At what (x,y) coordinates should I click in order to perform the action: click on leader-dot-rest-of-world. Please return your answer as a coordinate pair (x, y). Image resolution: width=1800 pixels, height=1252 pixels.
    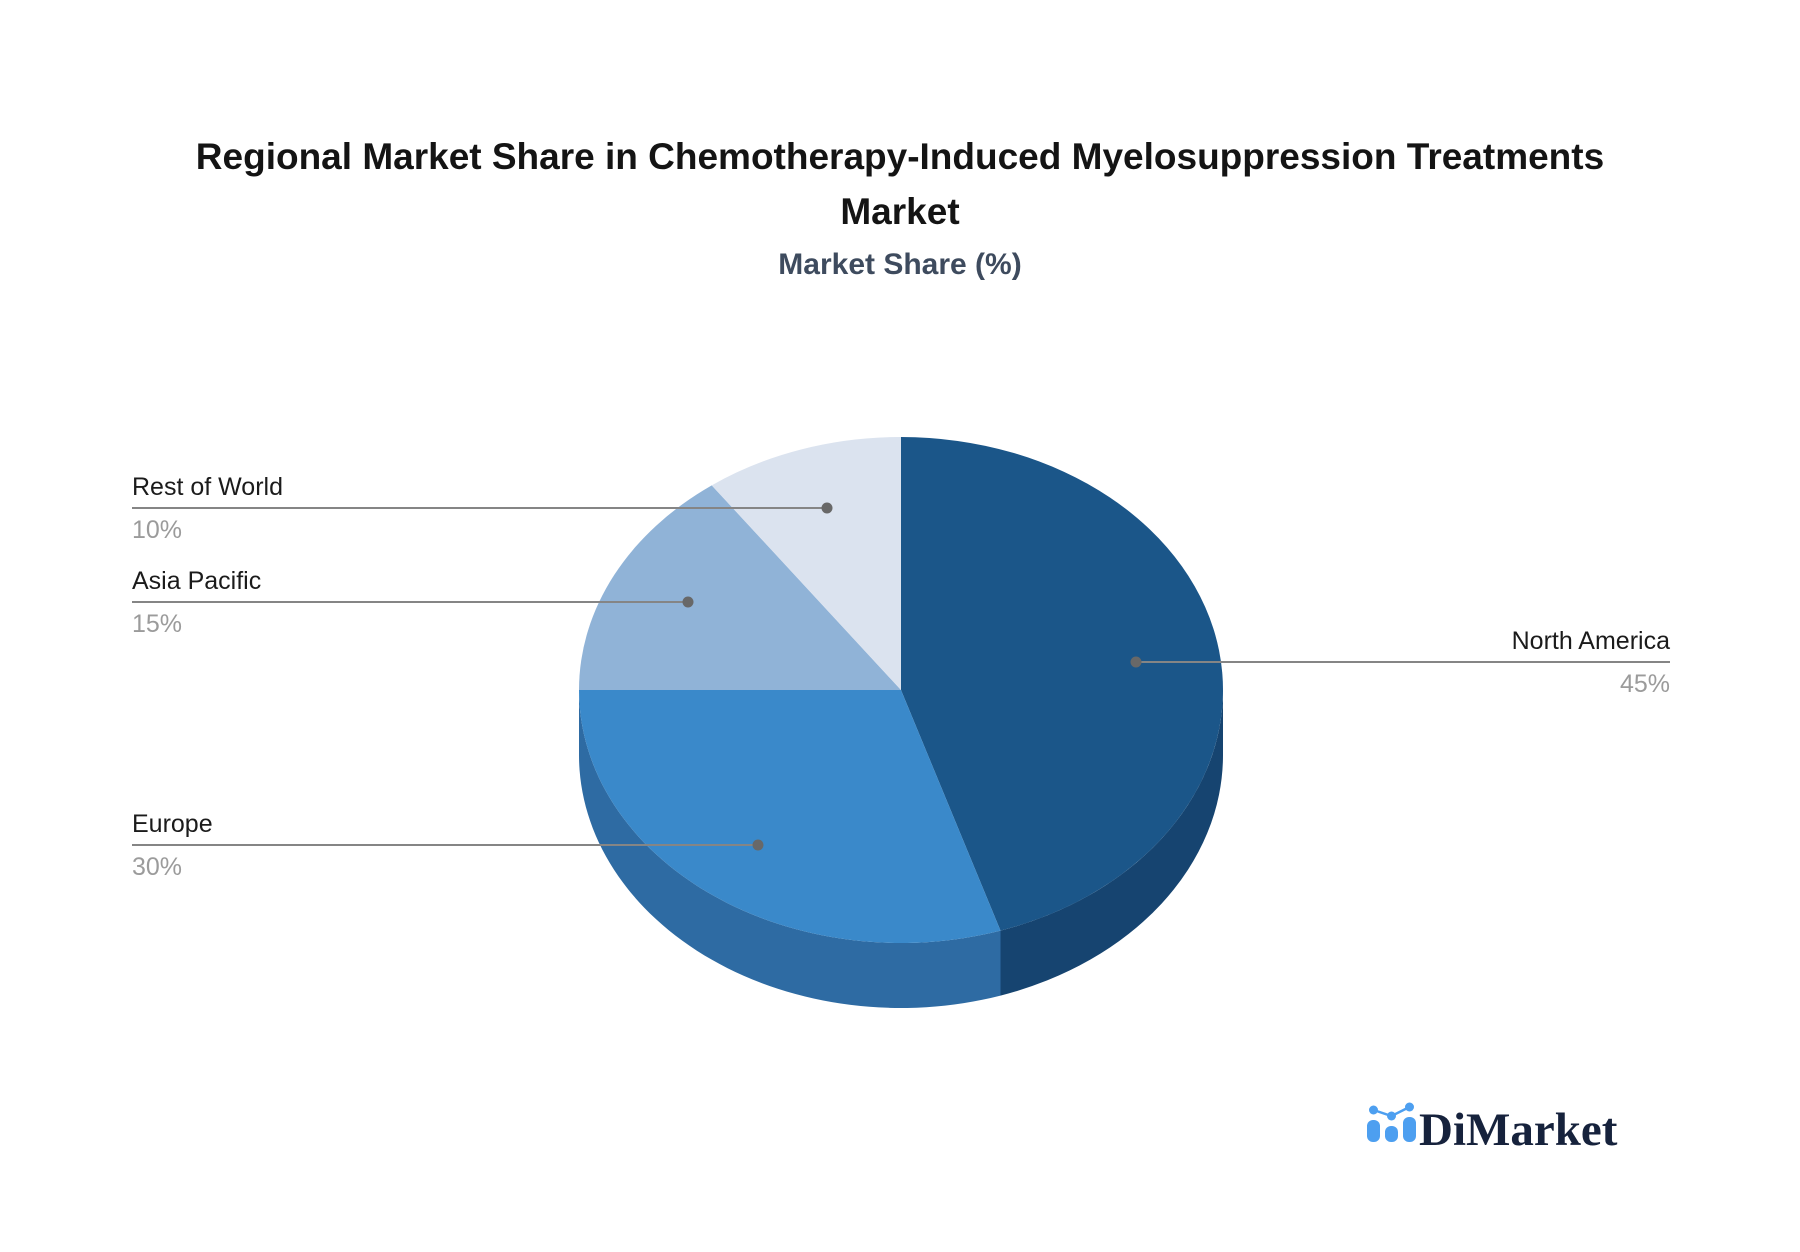
    Looking at the image, I should click on (827, 508).